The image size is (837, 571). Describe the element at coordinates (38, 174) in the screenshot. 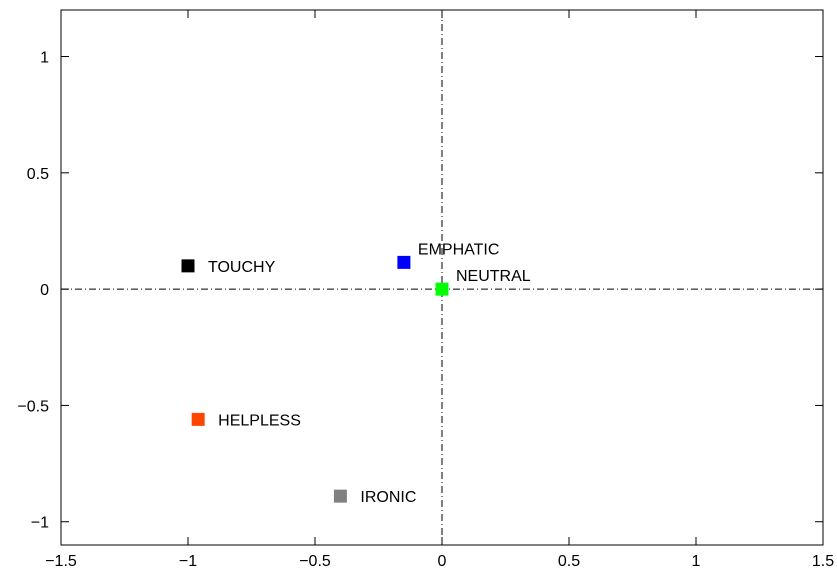

I see `y-tick-label: 0.5` at that location.